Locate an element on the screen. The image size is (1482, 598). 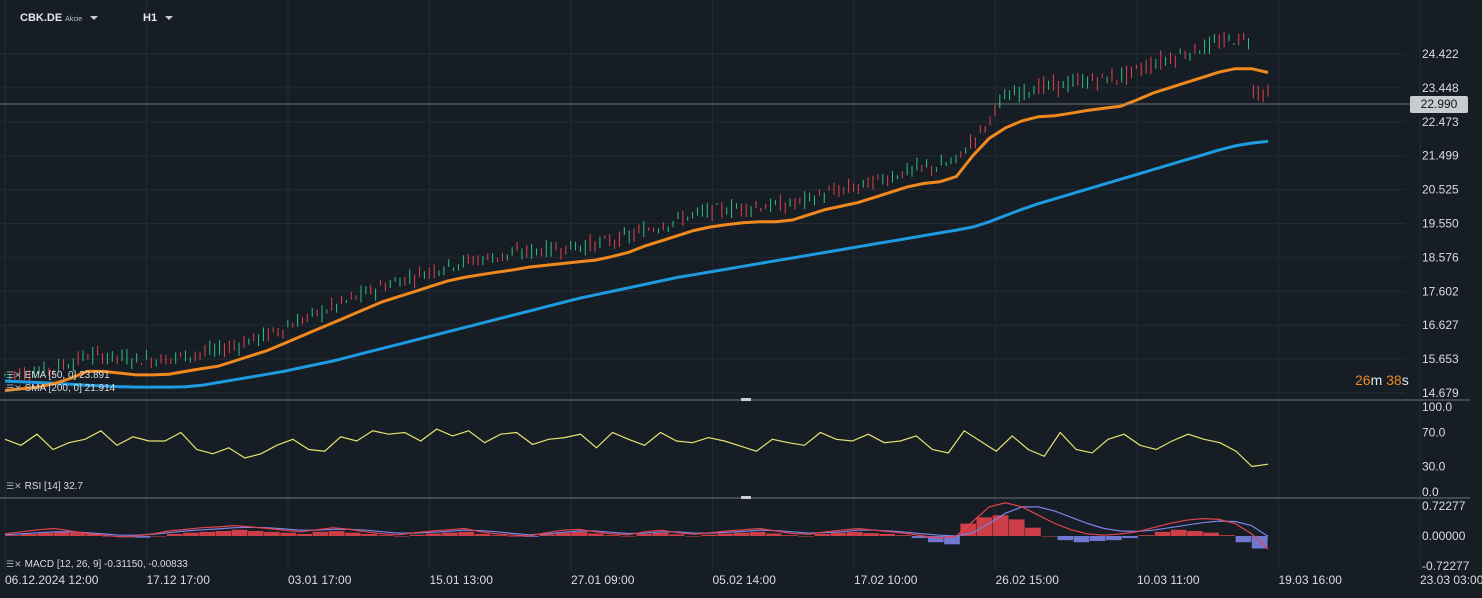
countdown-seconds: 38 is located at coordinates (1394, 380).